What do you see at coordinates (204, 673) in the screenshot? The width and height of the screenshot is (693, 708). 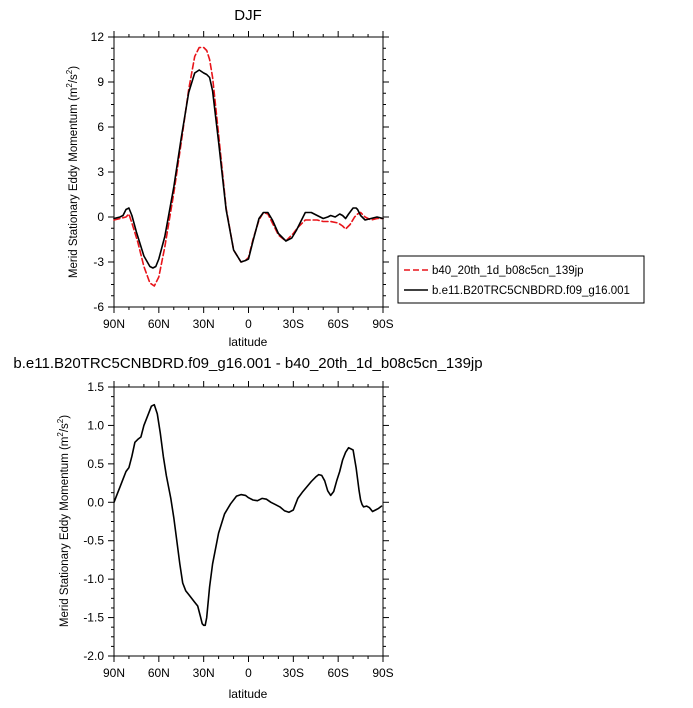 I see `bottom-x-tick-label: 30N` at bounding box center [204, 673].